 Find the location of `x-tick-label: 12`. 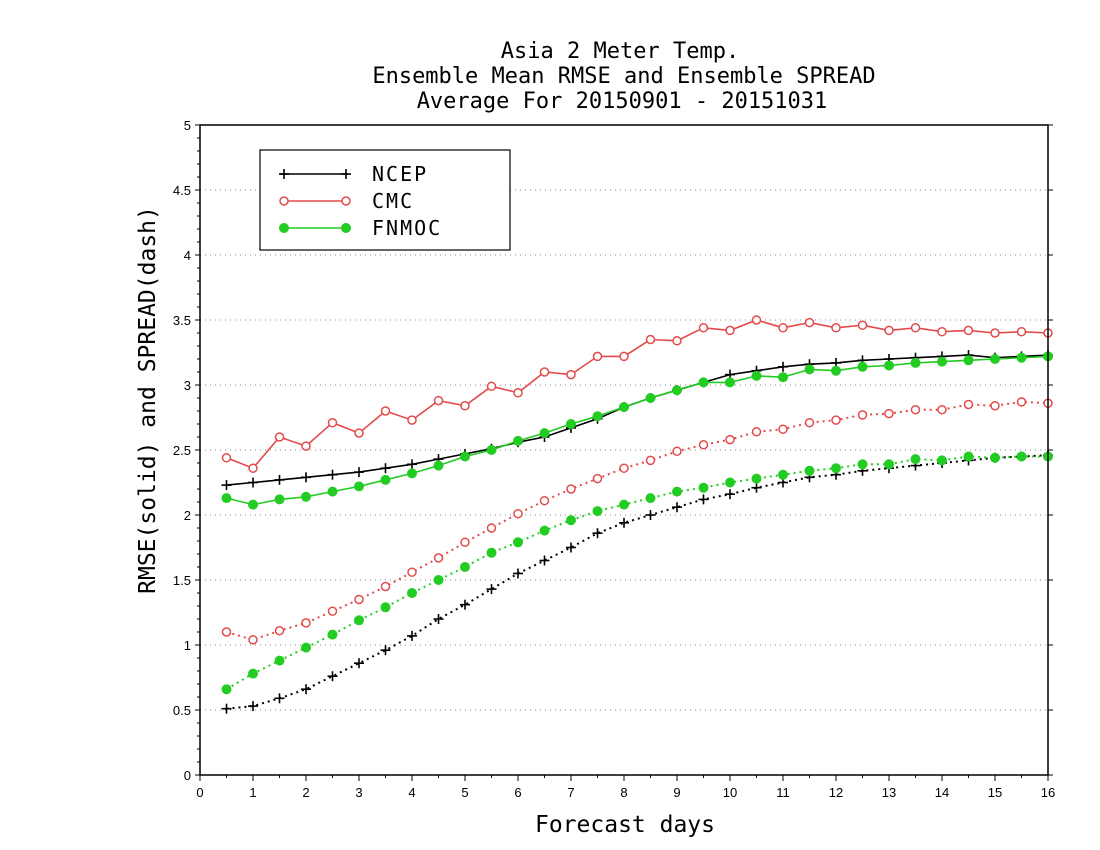

x-tick-label: 12 is located at coordinates (836, 792).